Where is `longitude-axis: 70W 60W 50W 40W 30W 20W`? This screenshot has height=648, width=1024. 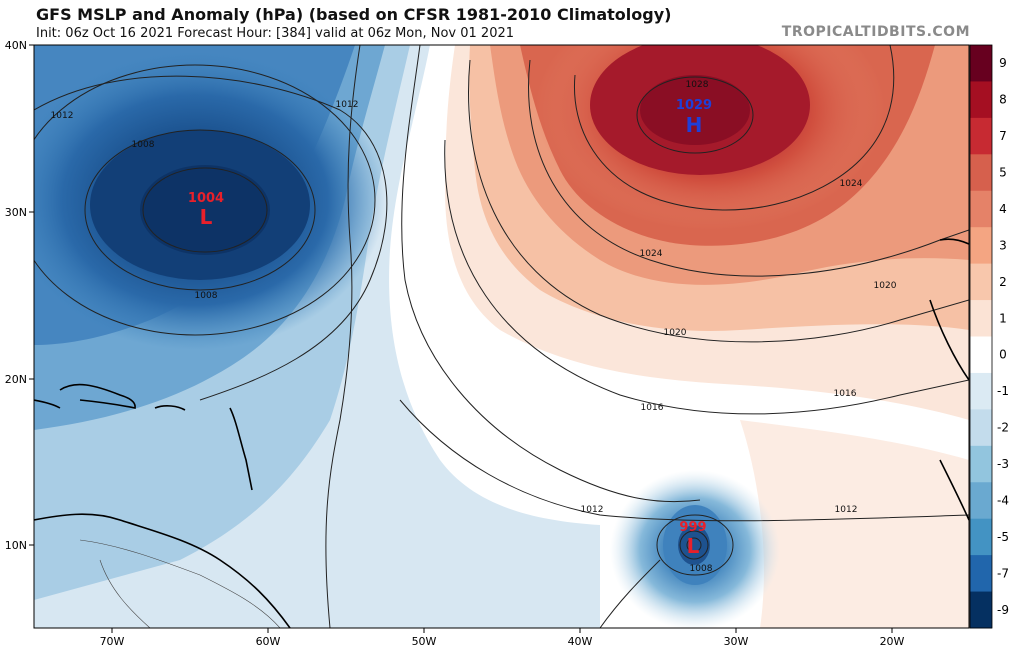 longitude-axis: 70W 60W 50W 40W 30W 20W is located at coordinates (502, 638).